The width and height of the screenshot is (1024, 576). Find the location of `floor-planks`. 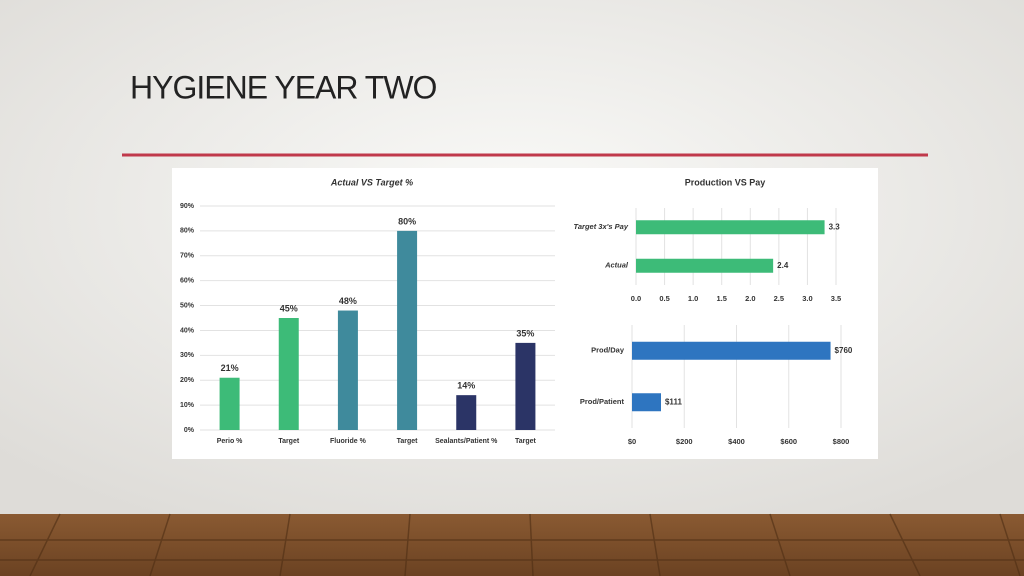

floor-planks is located at coordinates (512, 544).